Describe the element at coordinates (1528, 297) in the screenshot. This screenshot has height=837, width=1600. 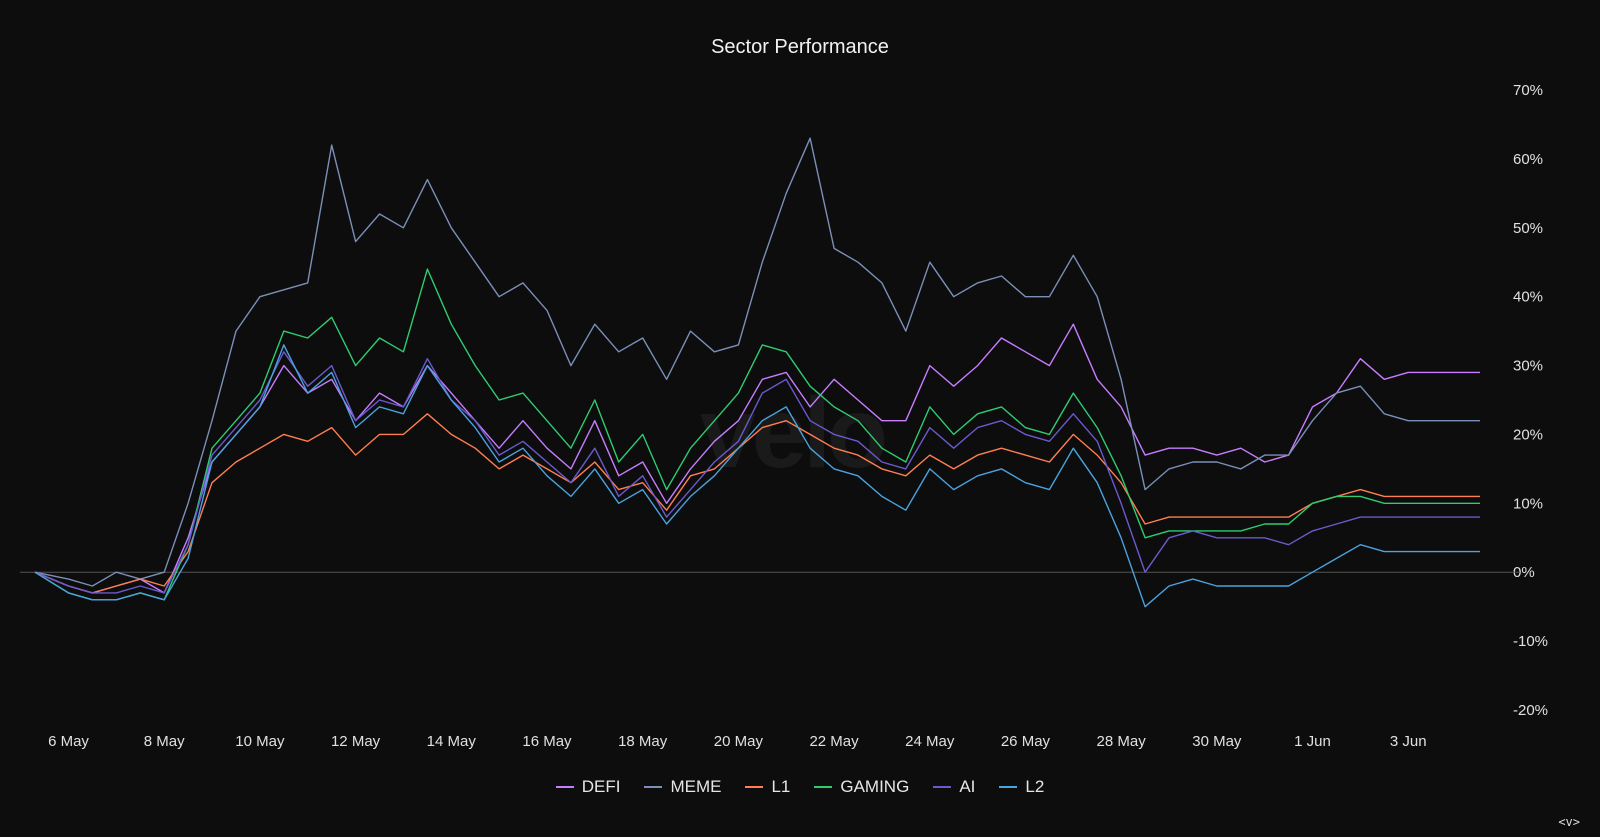
I see `y-tick-label: 40%` at that location.